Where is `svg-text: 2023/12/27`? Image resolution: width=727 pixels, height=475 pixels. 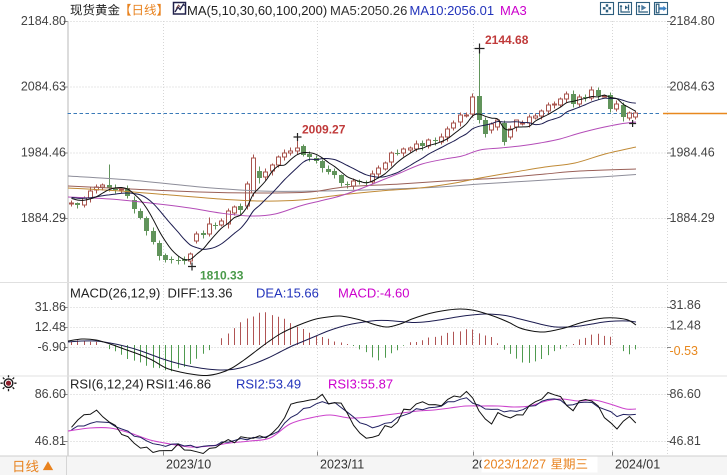
svg-text: 2023/12/27 is located at coordinates (515, 465).